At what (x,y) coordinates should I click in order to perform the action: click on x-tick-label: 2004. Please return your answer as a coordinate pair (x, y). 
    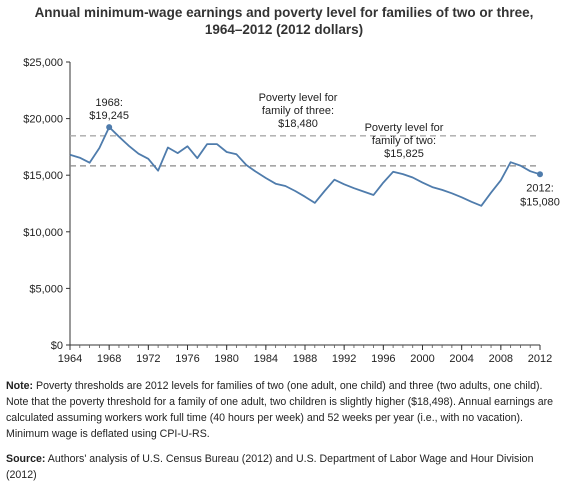
    Looking at the image, I should click on (461, 359).